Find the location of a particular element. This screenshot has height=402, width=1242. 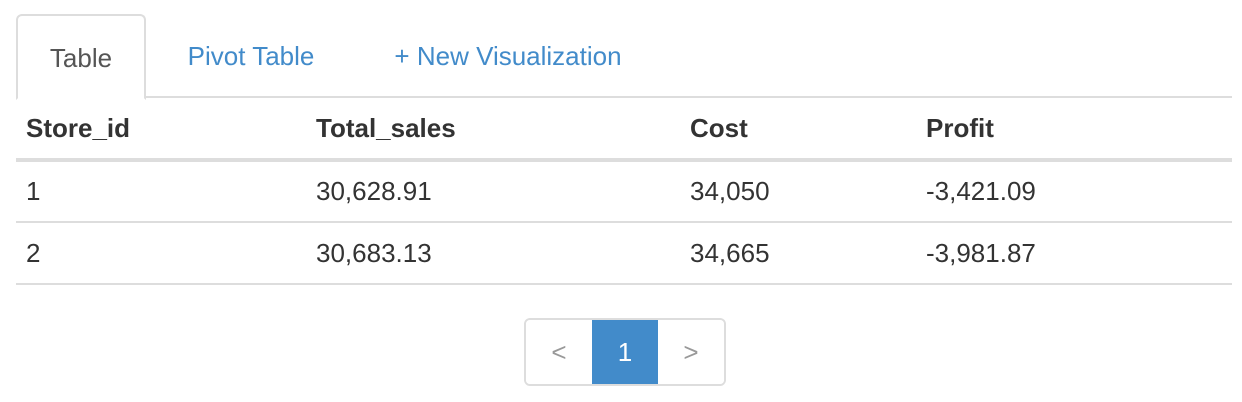

tab-pivot-table: Pivot Table is located at coordinates (251, 56).